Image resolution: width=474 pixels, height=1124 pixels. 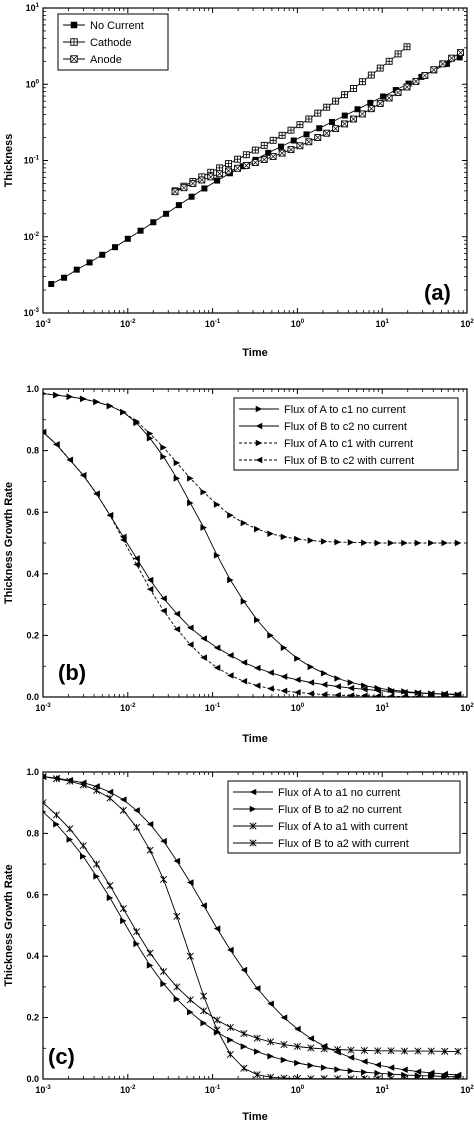 I want to click on x-tick-label: 100, so click(x=298, y=708).